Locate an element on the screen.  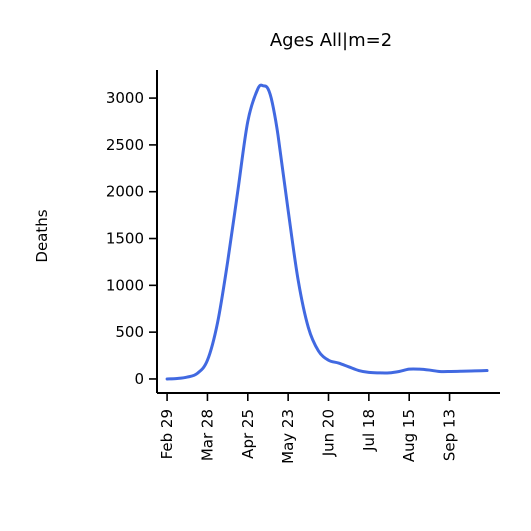
y-tick-label: 500 is located at coordinates (129, 332).